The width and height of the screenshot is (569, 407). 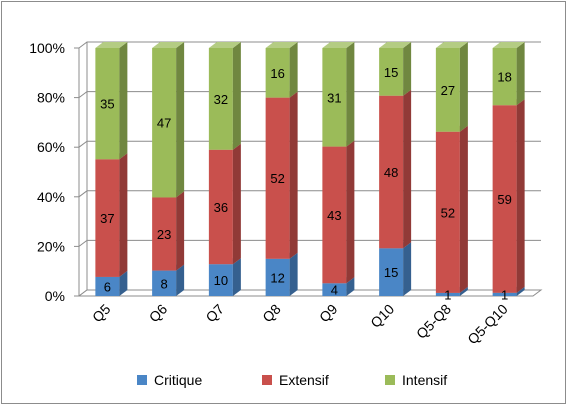 I want to click on y-tick-labels: 0% 20% 40% 60% 80% 100%, so click(x=47, y=172).